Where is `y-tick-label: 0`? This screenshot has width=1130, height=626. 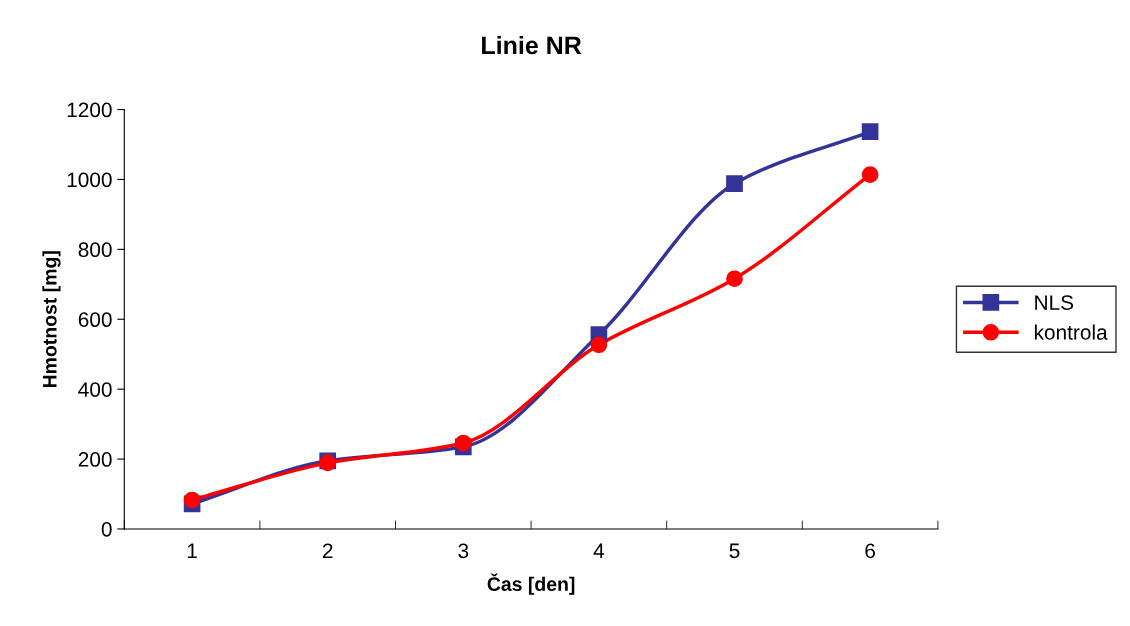 y-tick-label: 0 is located at coordinates (106, 529).